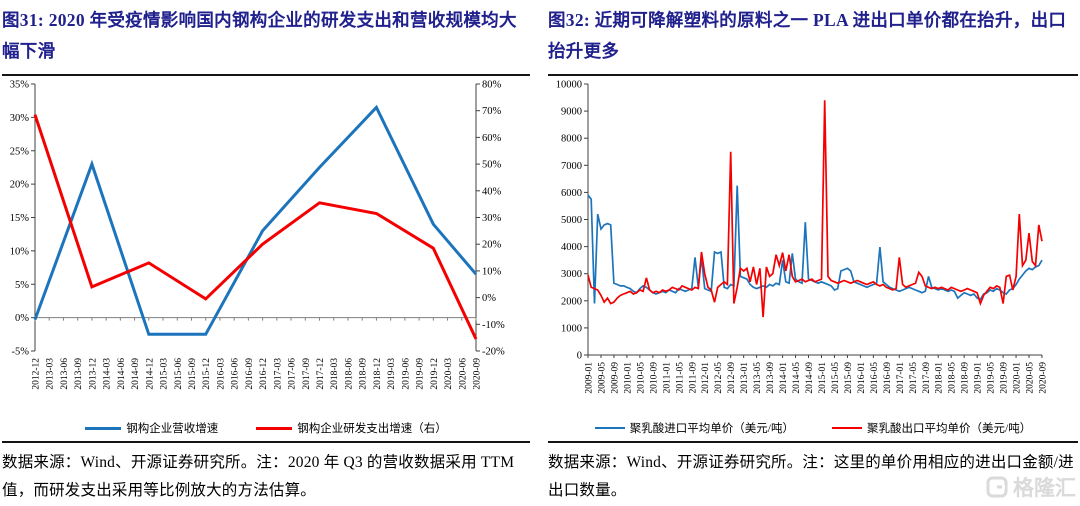 The image size is (1080, 506). I want to click on svg-text: 2013-03, so click(51, 374).